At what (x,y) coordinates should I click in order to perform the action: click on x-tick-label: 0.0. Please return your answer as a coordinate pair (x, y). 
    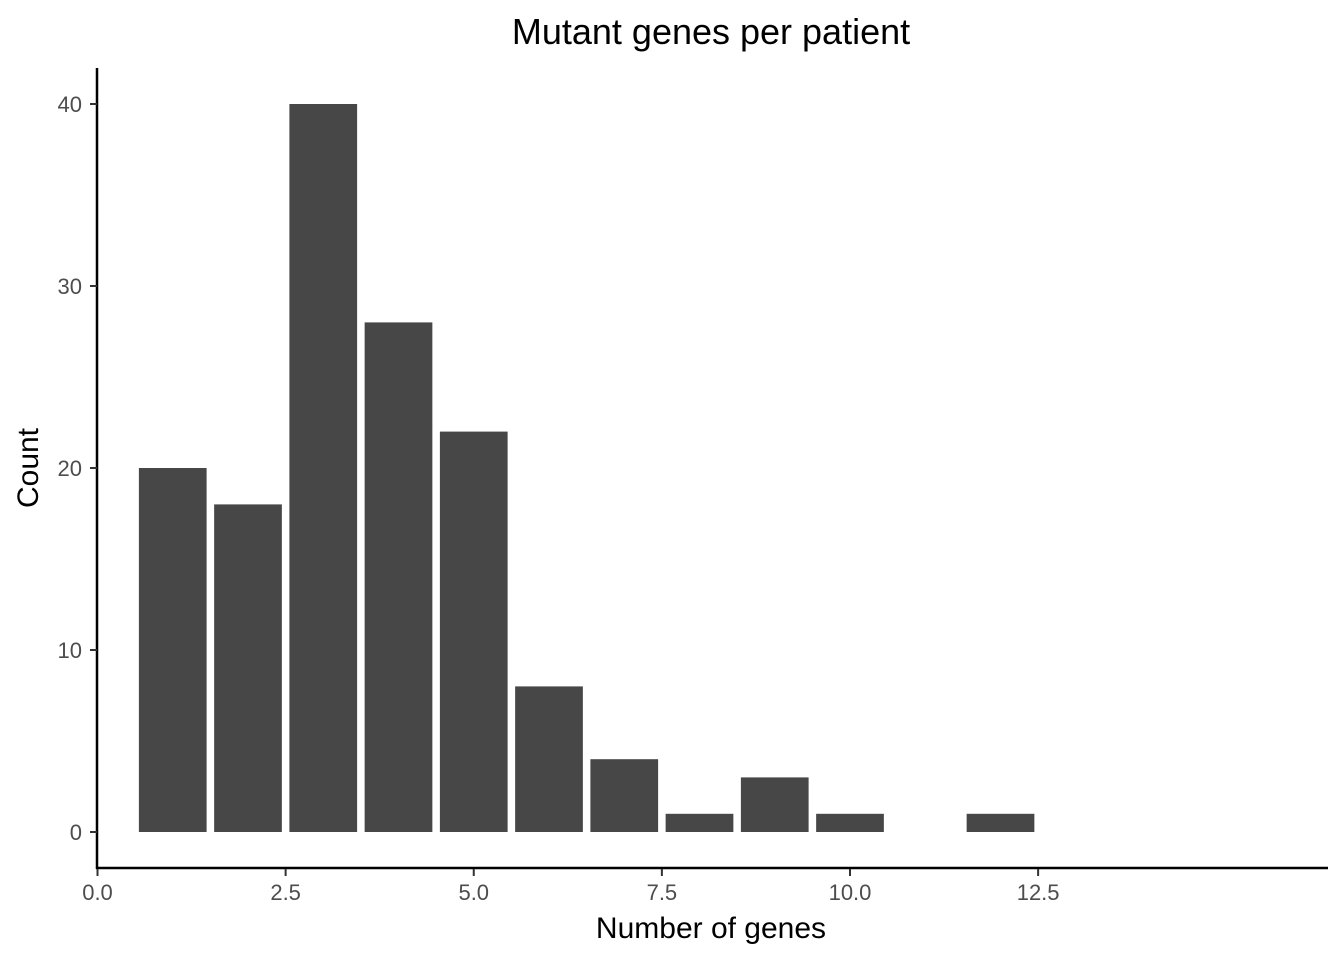
    Looking at the image, I should click on (97, 892).